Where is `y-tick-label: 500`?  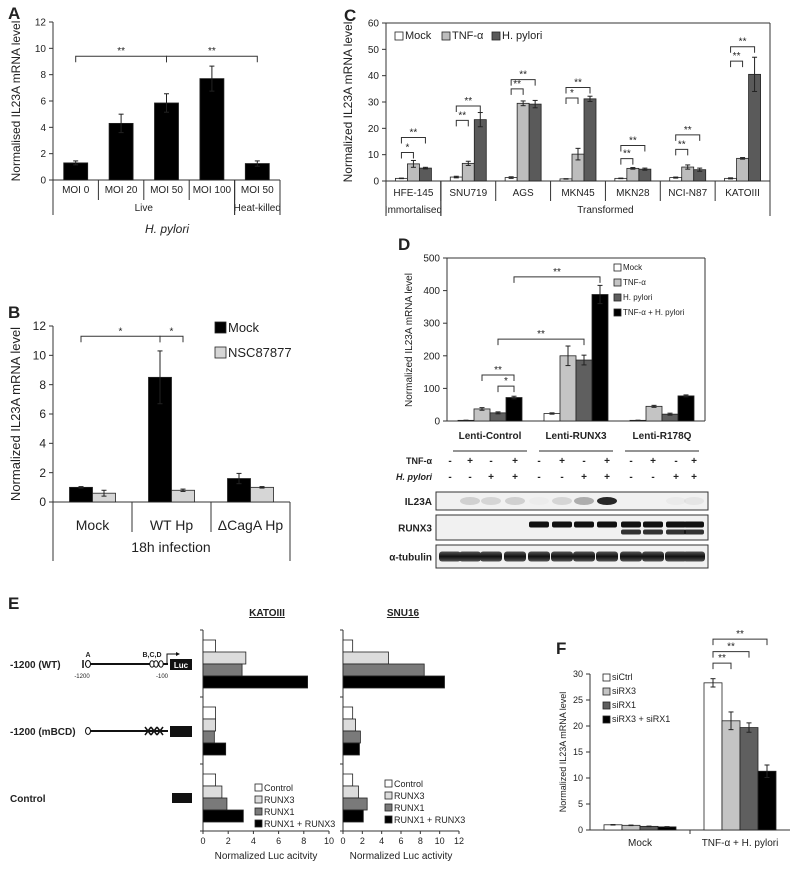 y-tick-label: 500 is located at coordinates (431, 259).